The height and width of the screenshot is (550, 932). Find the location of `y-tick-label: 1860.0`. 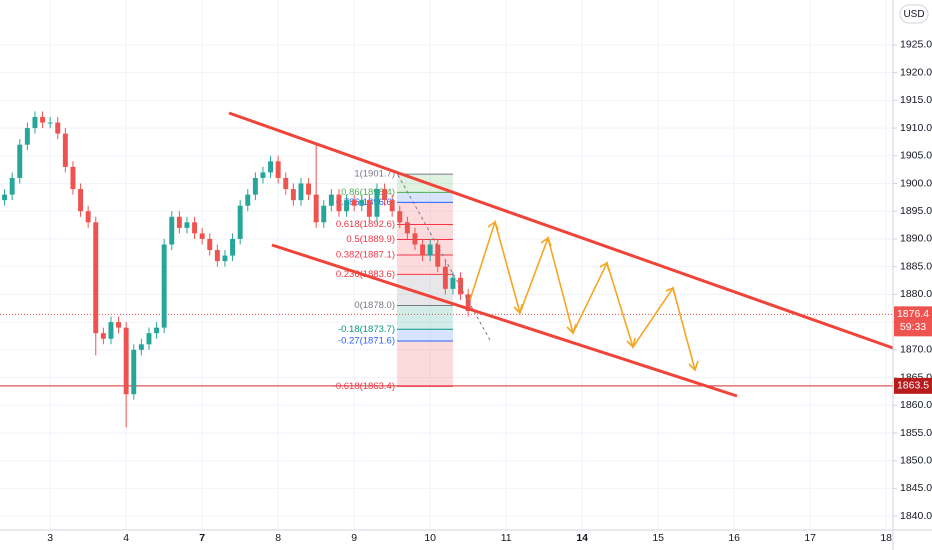

y-tick-label: 1860.0 is located at coordinates (916, 405).